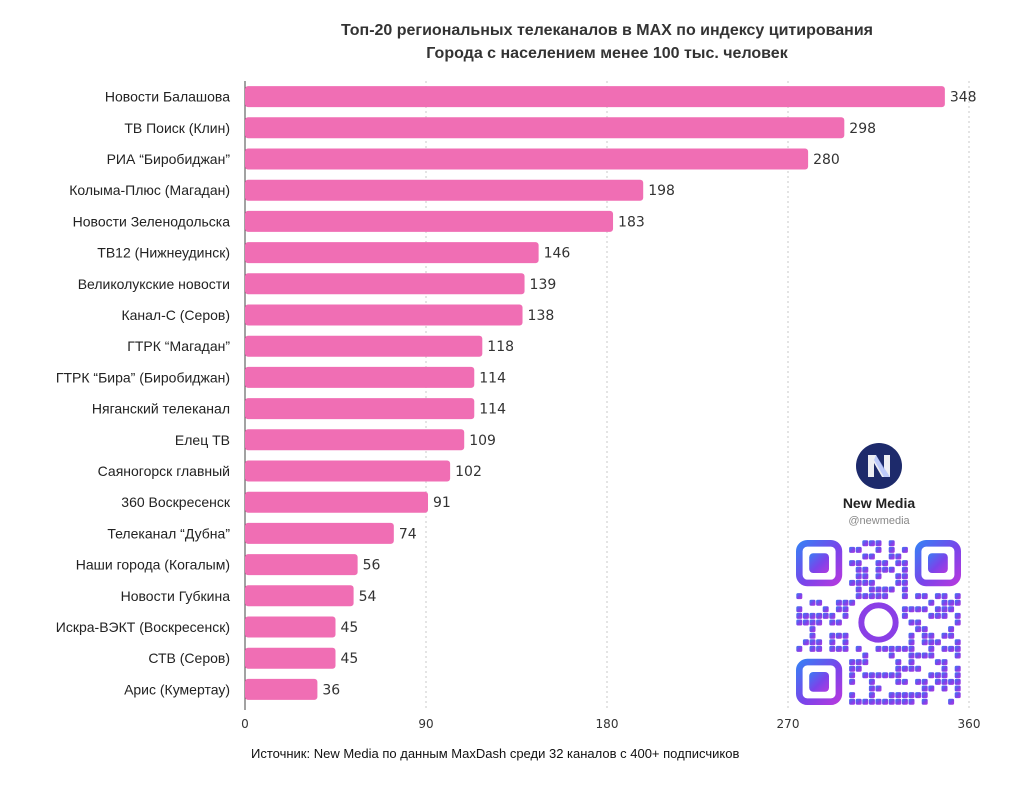 The width and height of the screenshot is (1031, 800). What do you see at coordinates (177, 689) in the screenshot?
I see `category-label: Арис (Кумертау)` at bounding box center [177, 689].